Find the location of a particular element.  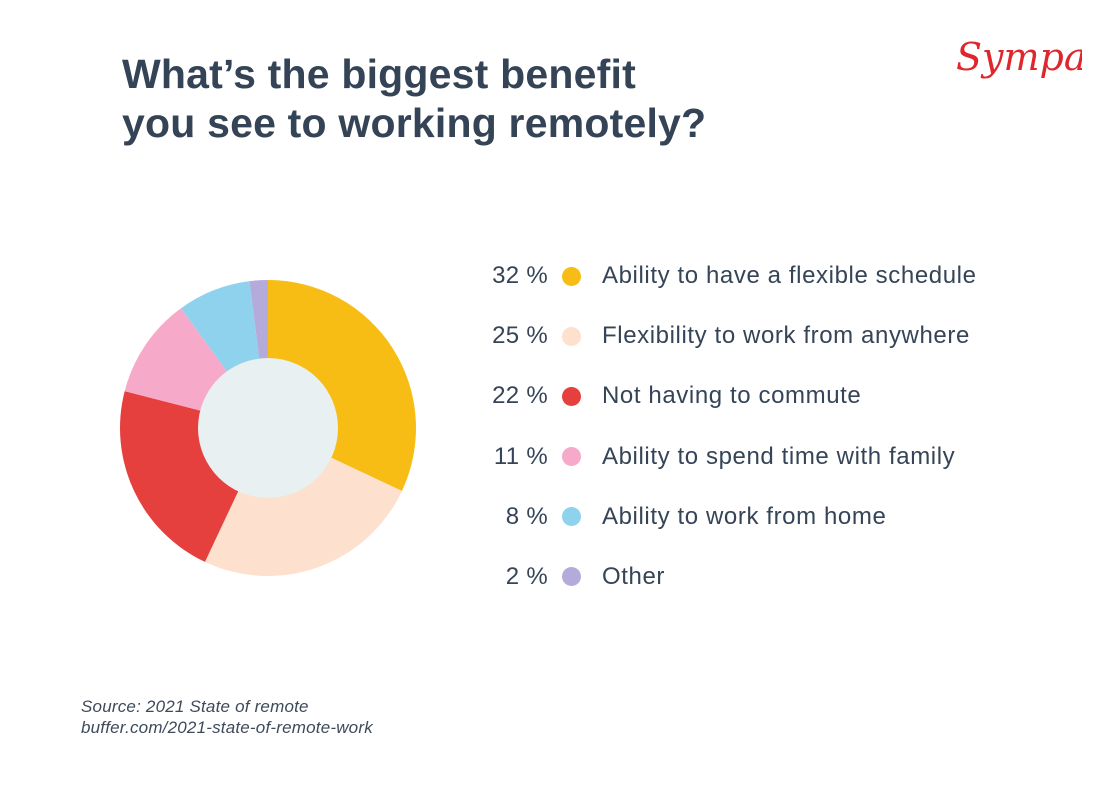

legend-label: Ability to spend time with family is located at coordinates (779, 456).